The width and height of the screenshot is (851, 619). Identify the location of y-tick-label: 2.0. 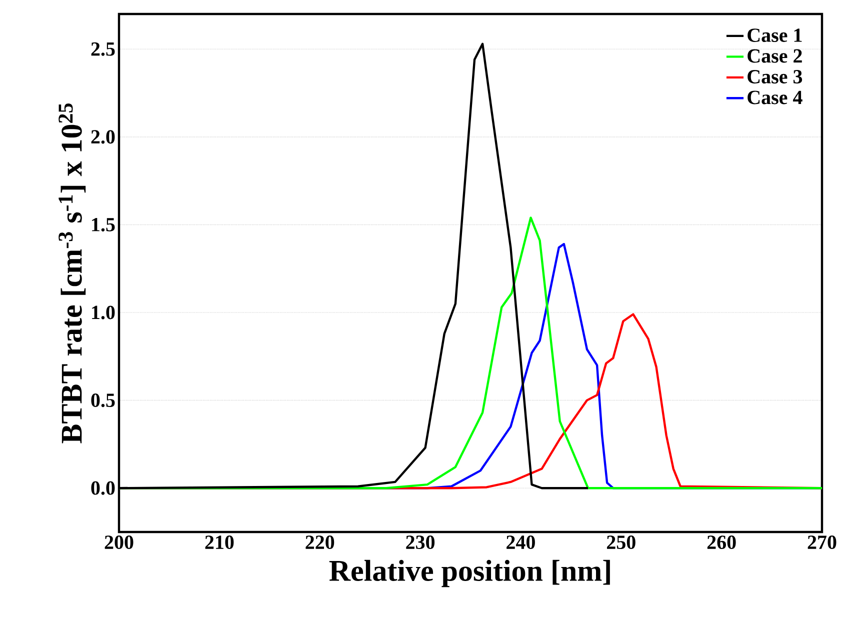
(103, 137).